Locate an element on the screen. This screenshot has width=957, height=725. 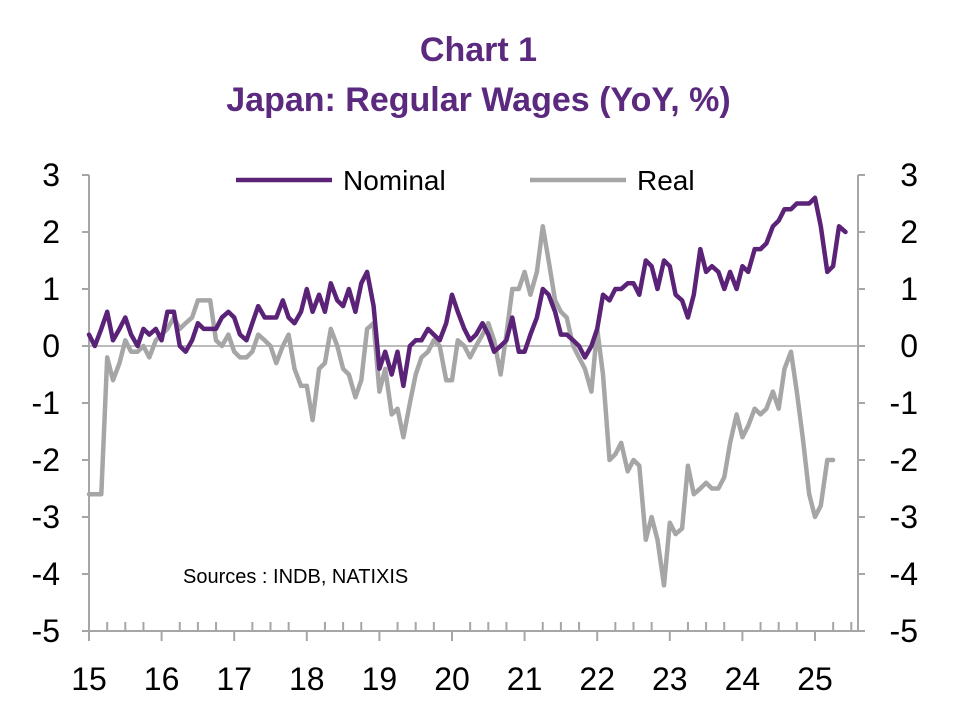
y-tick-label-right: 1 is located at coordinates (909, 289).